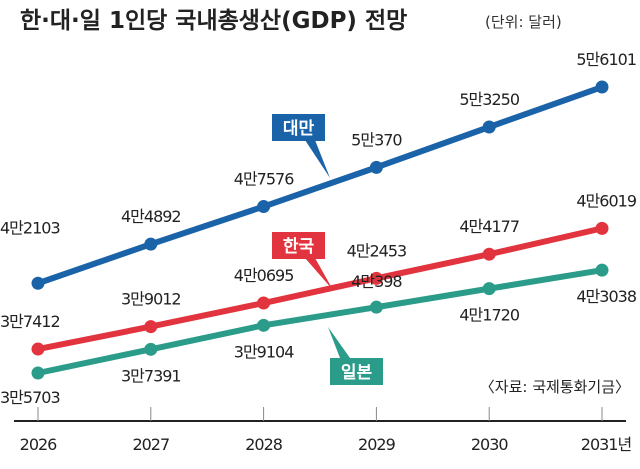 Image resolution: width=640 pixels, height=469 pixels. Describe the element at coordinates (489, 315) in the screenshot. I see `data-label: 4만1720` at that location.